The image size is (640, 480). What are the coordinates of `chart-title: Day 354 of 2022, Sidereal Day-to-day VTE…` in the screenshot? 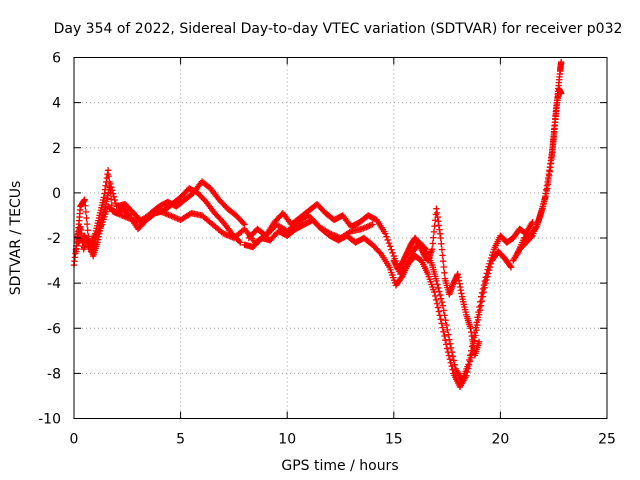 It's located at (338, 29).